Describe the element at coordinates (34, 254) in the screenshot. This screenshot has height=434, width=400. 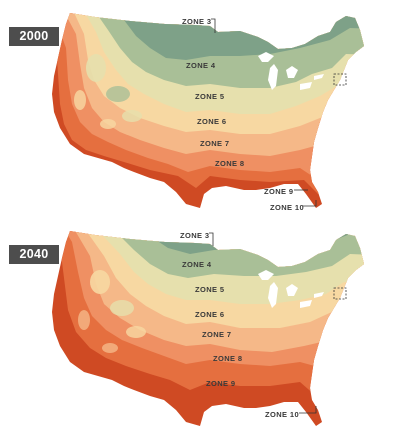
I see `year-badge-2040: 2040` at that location.